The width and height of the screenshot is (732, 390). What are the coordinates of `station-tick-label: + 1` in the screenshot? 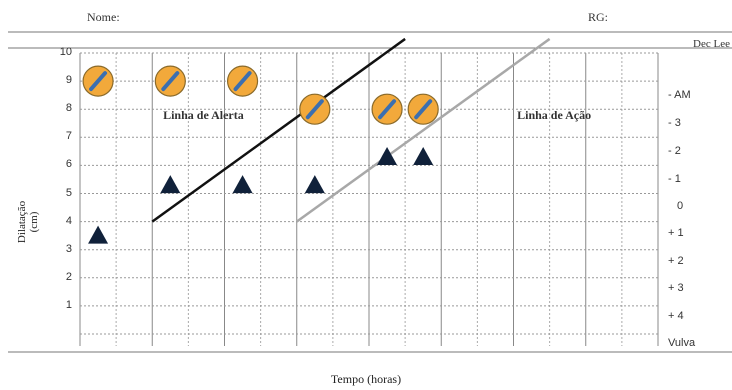 It's located at (676, 233).